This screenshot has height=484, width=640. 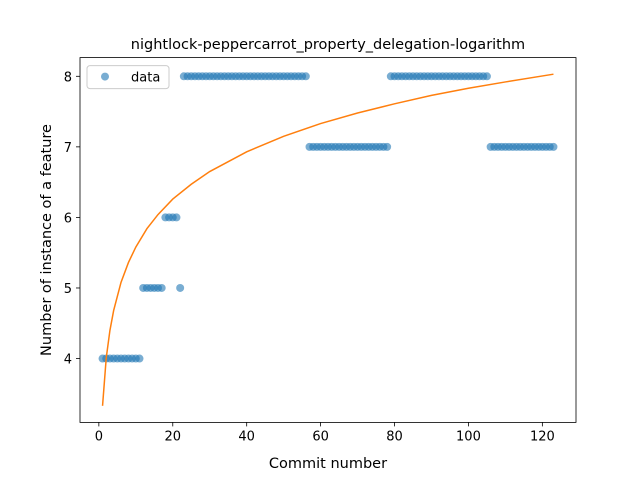 I want to click on y-axis-label: Number of instance of a feature, so click(x=47, y=240).